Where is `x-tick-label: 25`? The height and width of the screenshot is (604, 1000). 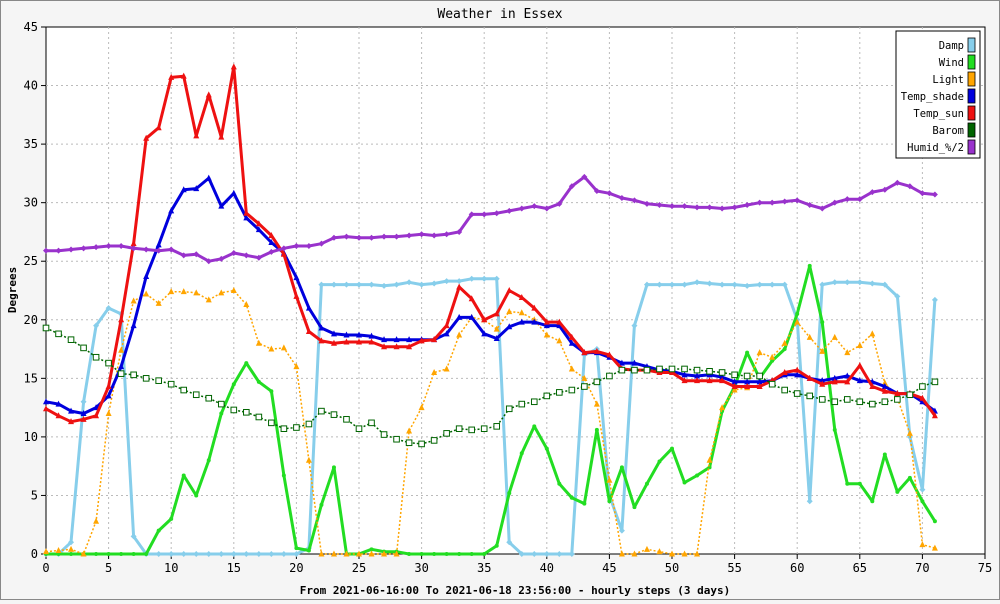
x-tick-label: 25 is located at coordinates (359, 568).